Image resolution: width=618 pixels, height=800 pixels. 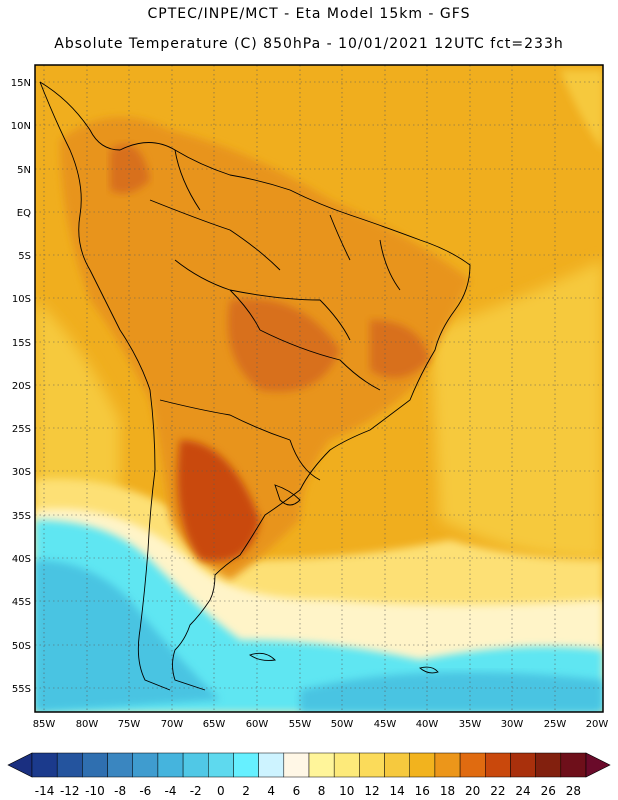 What do you see at coordinates (221, 791) in the screenshot?
I see `colorbar-label: 0` at bounding box center [221, 791].